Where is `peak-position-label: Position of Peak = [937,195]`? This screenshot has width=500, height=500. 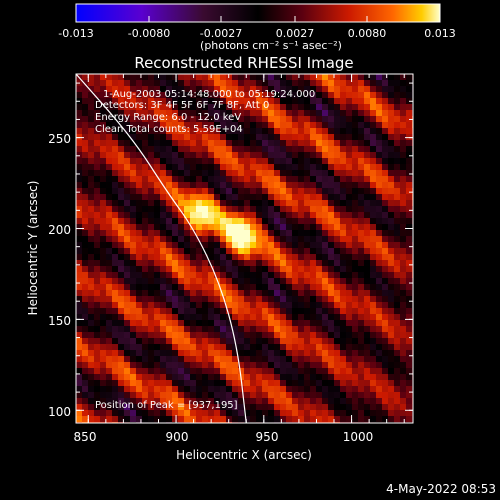
peak-position-label: Position of Peak = [937,195] is located at coordinates (166, 405).